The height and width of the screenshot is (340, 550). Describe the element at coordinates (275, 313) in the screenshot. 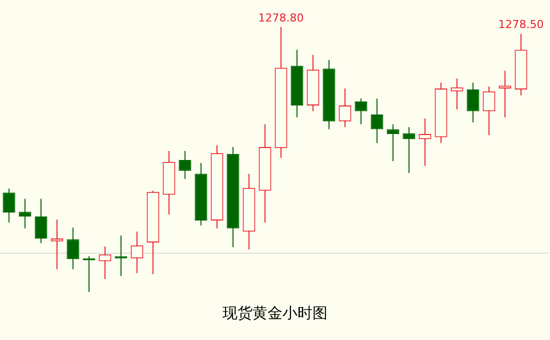

I see `text: 现货黄金小时图` at that location.